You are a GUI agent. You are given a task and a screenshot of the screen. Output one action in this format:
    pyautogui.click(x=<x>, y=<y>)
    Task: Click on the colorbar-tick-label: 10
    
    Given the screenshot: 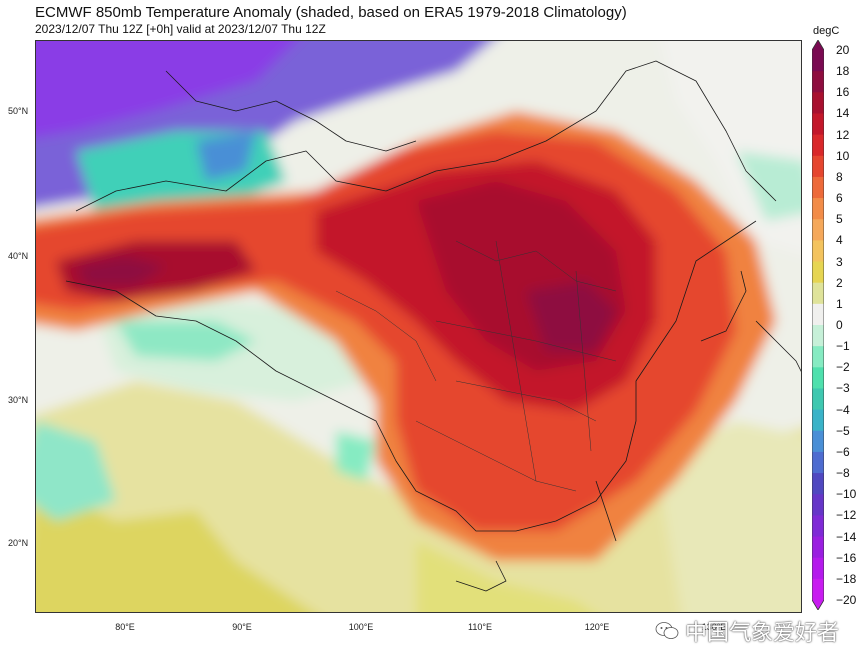 What is the action you would take?
    pyautogui.click(x=843, y=155)
    